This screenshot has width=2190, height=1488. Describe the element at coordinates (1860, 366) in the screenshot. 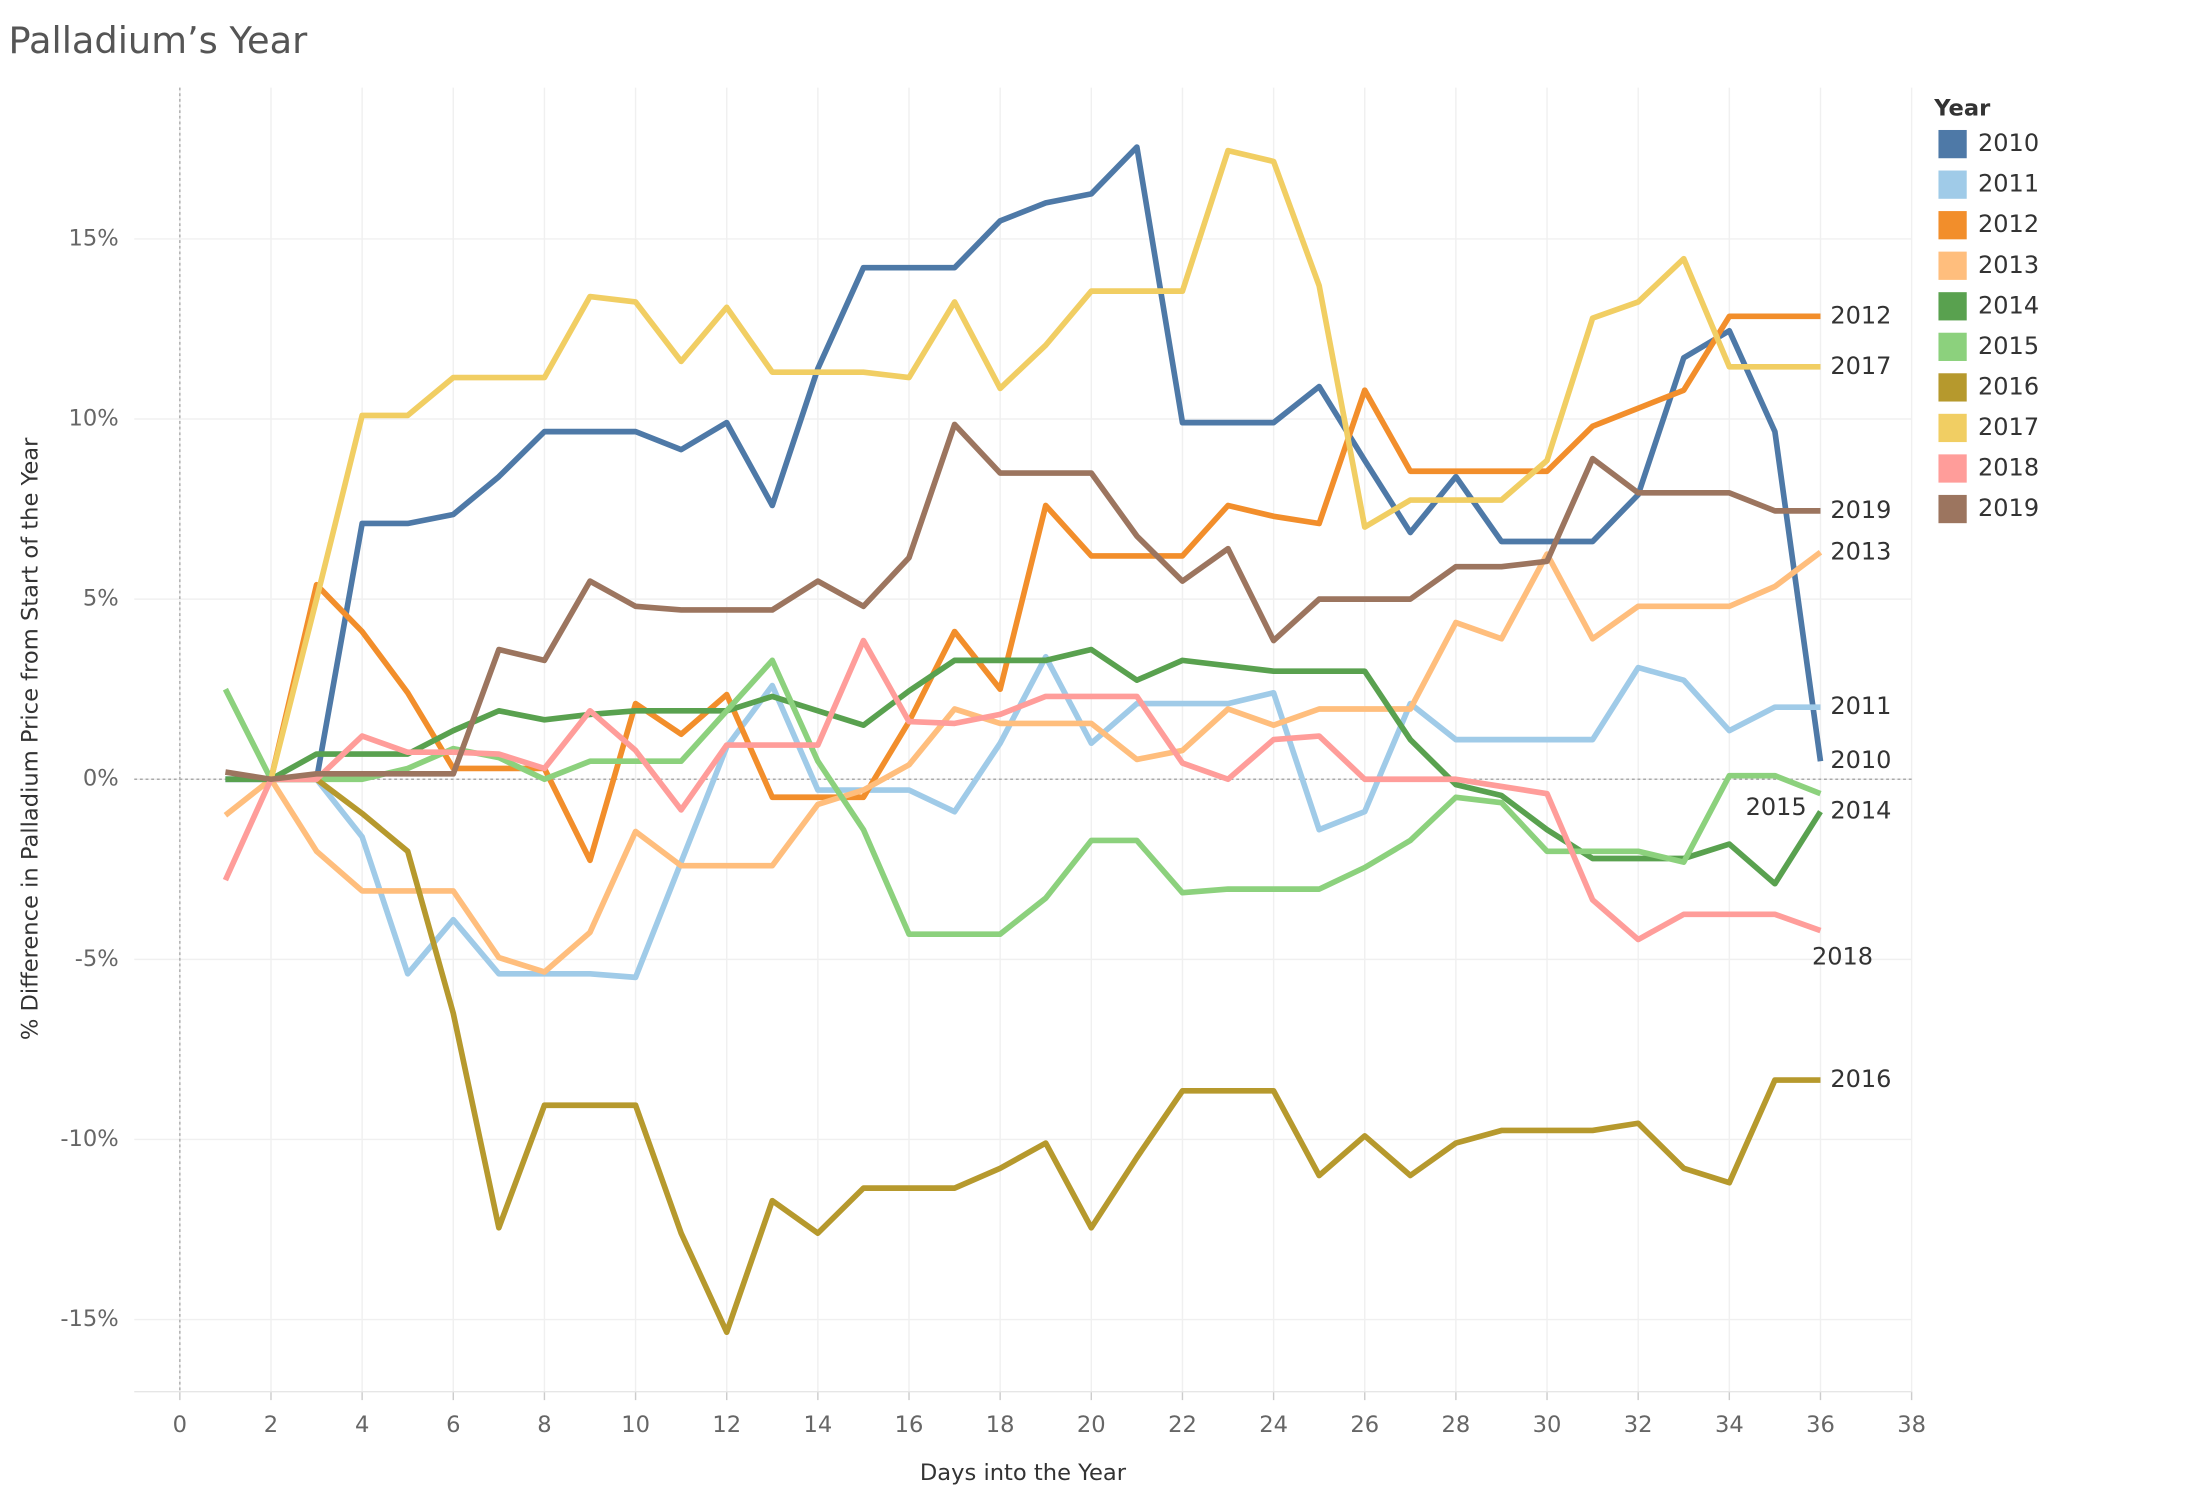

I see `end-label: 2017` at that location.